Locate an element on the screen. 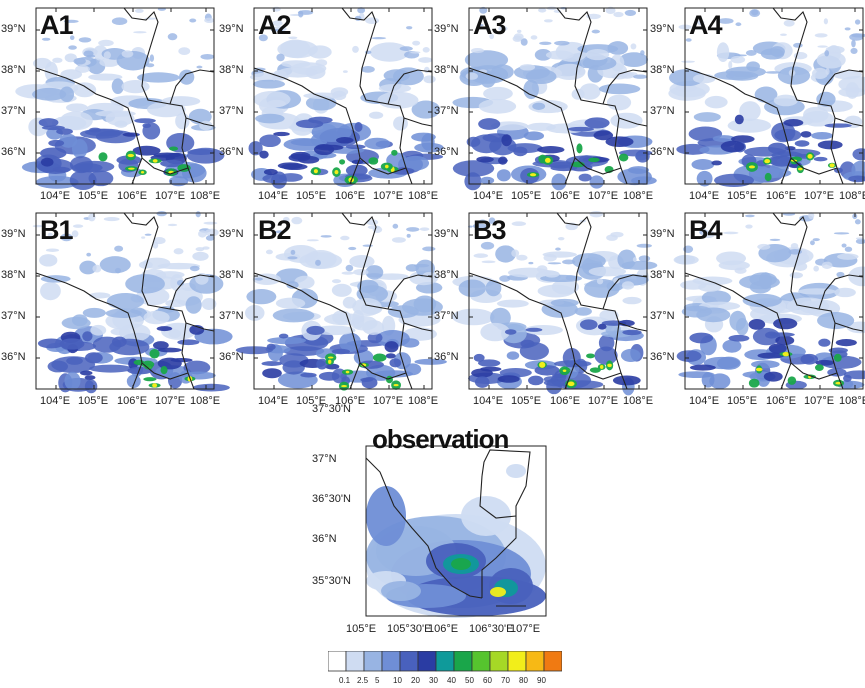 The height and width of the screenshot is (688, 865). colorbar-tick-label: 20 is located at coordinates (415, 680).